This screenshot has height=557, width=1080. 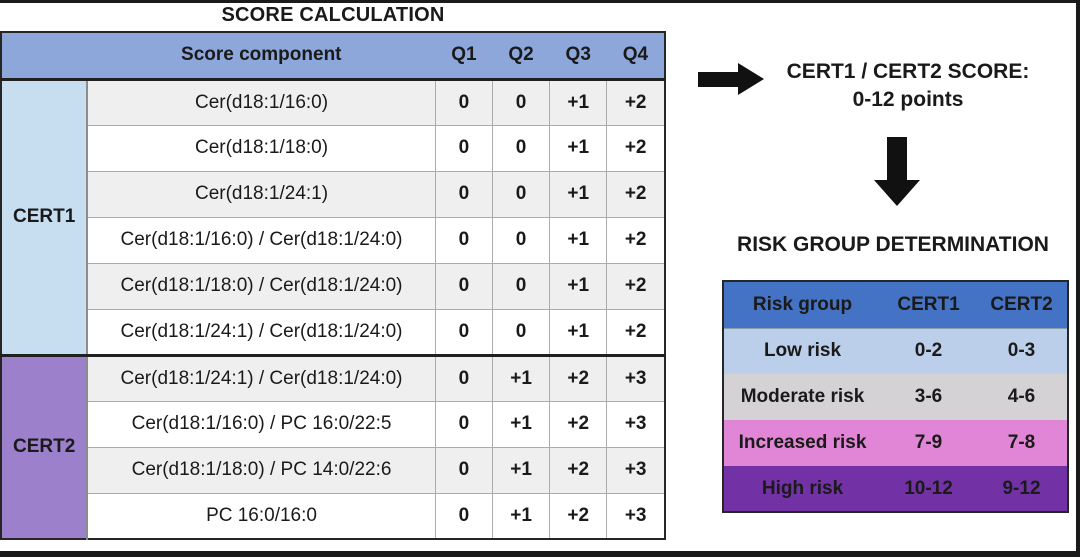 I want to click on score-component-header: Score component, so click(x=261, y=56).